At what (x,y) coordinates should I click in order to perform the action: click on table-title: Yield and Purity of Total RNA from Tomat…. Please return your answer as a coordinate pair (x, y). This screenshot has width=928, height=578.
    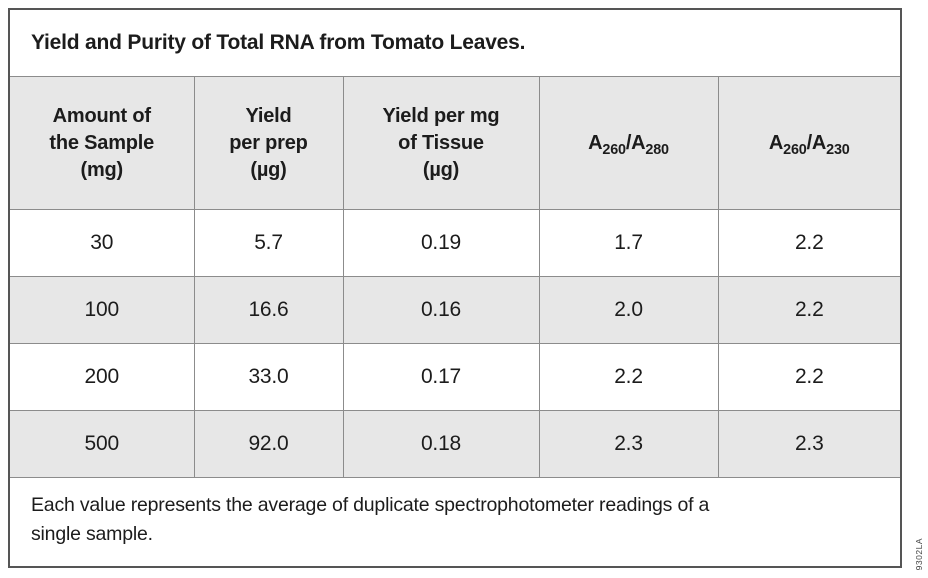
    Looking at the image, I should click on (455, 42).